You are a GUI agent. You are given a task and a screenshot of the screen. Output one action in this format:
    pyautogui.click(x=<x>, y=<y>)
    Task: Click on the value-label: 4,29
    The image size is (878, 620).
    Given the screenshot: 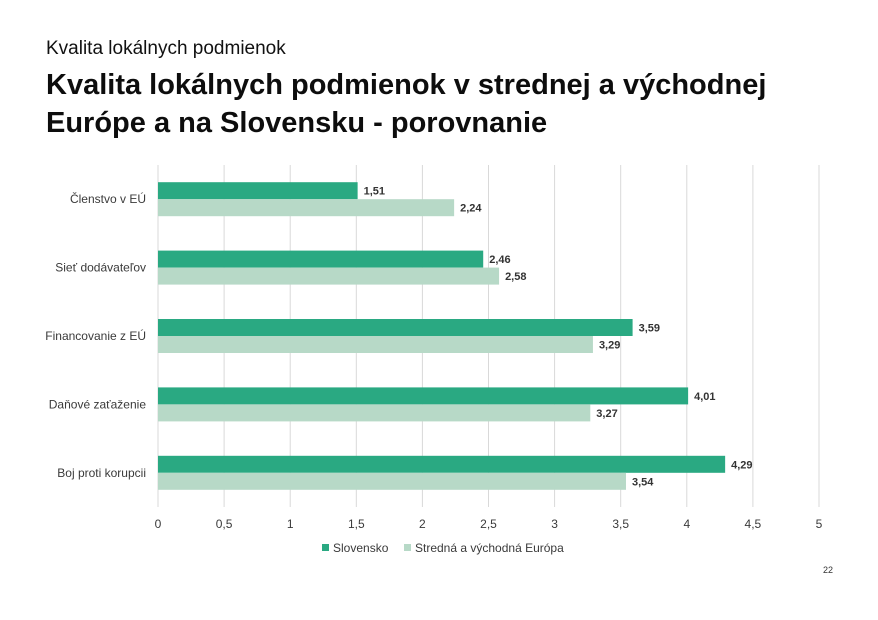 What is the action you would take?
    pyautogui.click(x=741, y=465)
    